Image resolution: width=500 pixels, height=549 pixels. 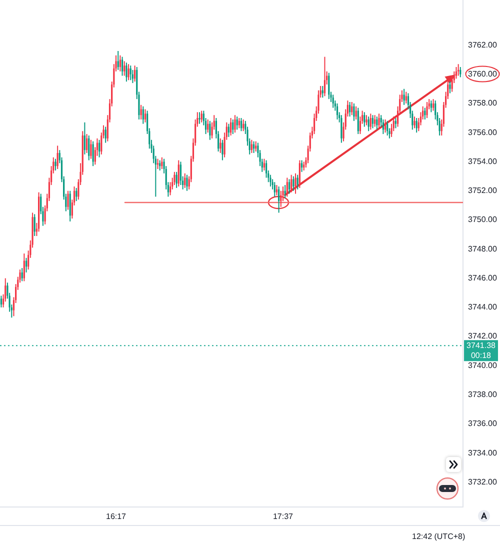 What do you see at coordinates (439, 537) in the screenshot?
I see `text: 12:42 (UTC+8)` at bounding box center [439, 537].